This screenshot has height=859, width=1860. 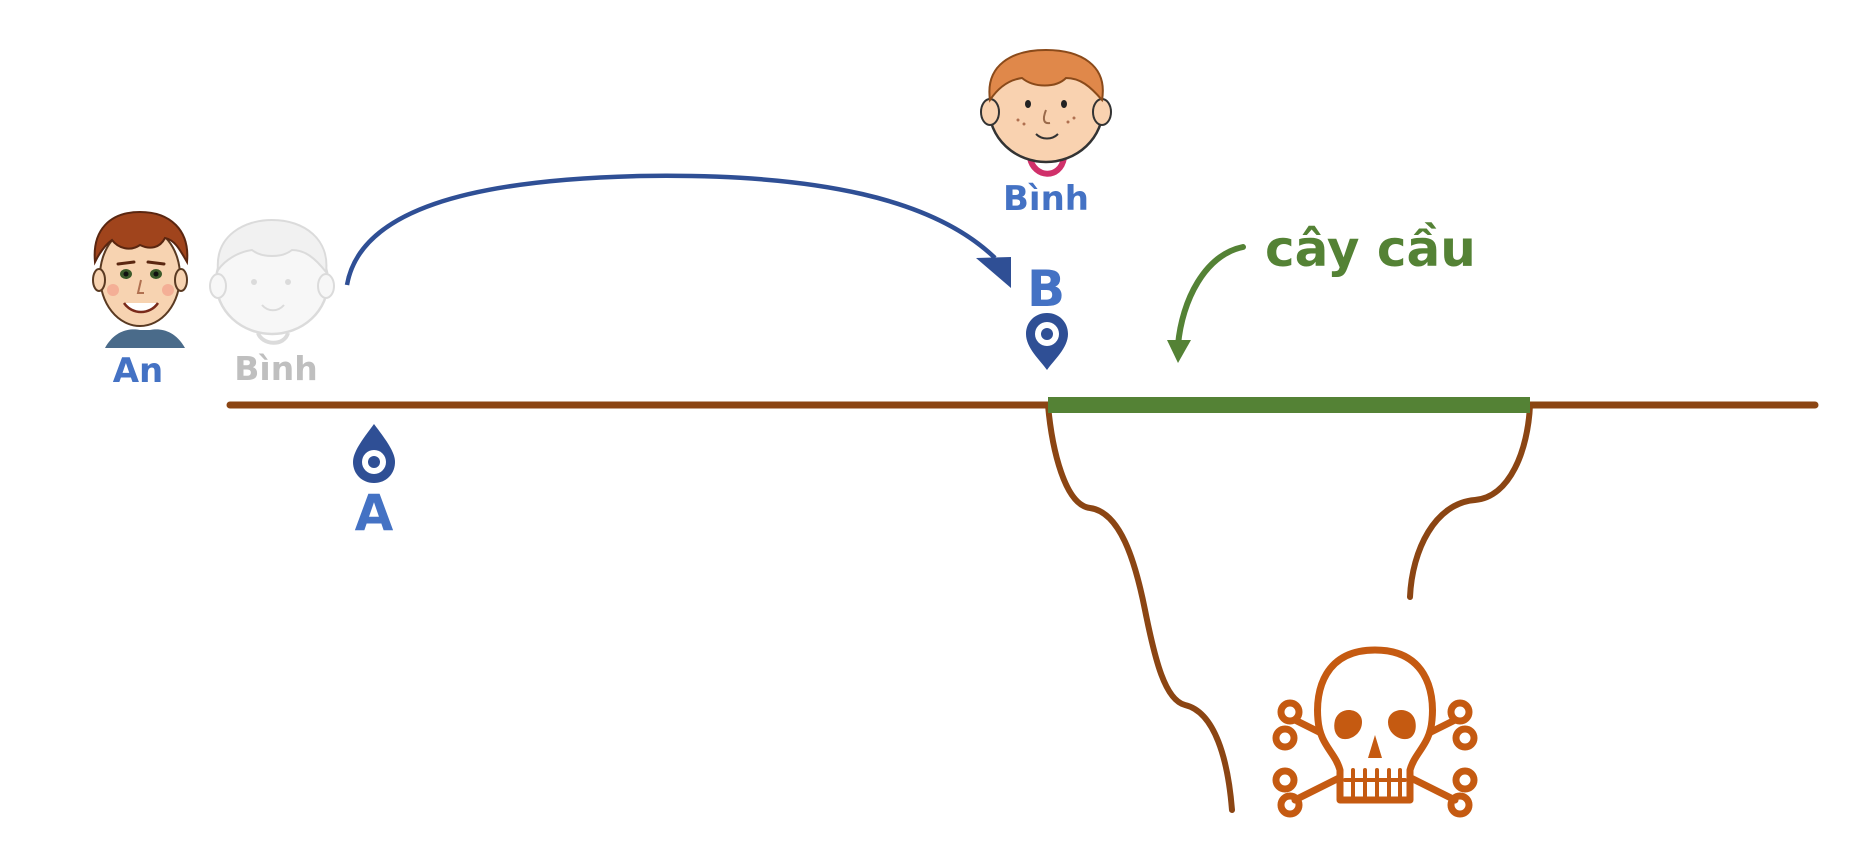 I want to click on skull-crossbones-icon, so click(x=1375, y=732).